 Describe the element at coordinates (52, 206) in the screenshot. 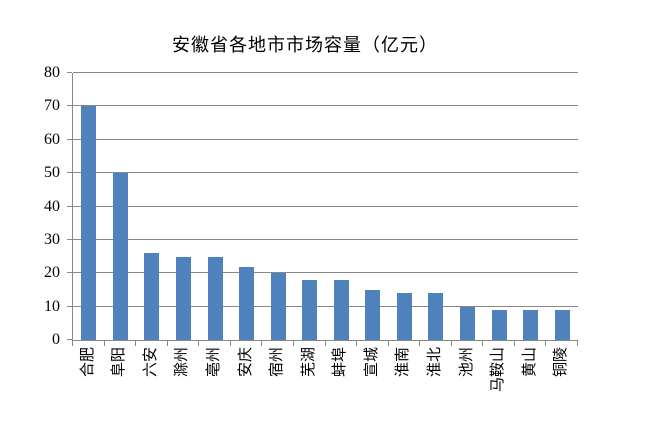

I see `y-axis-label: 40` at that location.